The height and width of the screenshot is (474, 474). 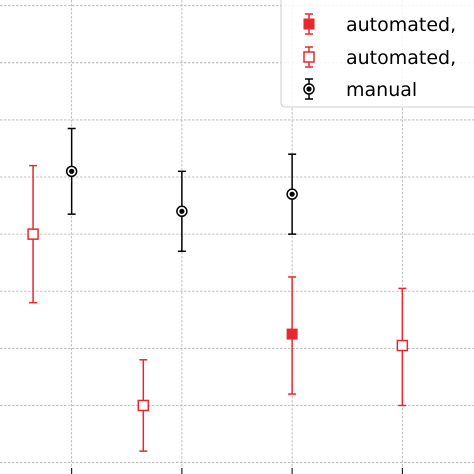 What do you see at coordinates (381, 90) in the screenshot?
I see `legend-entry-3-label: manual` at bounding box center [381, 90].